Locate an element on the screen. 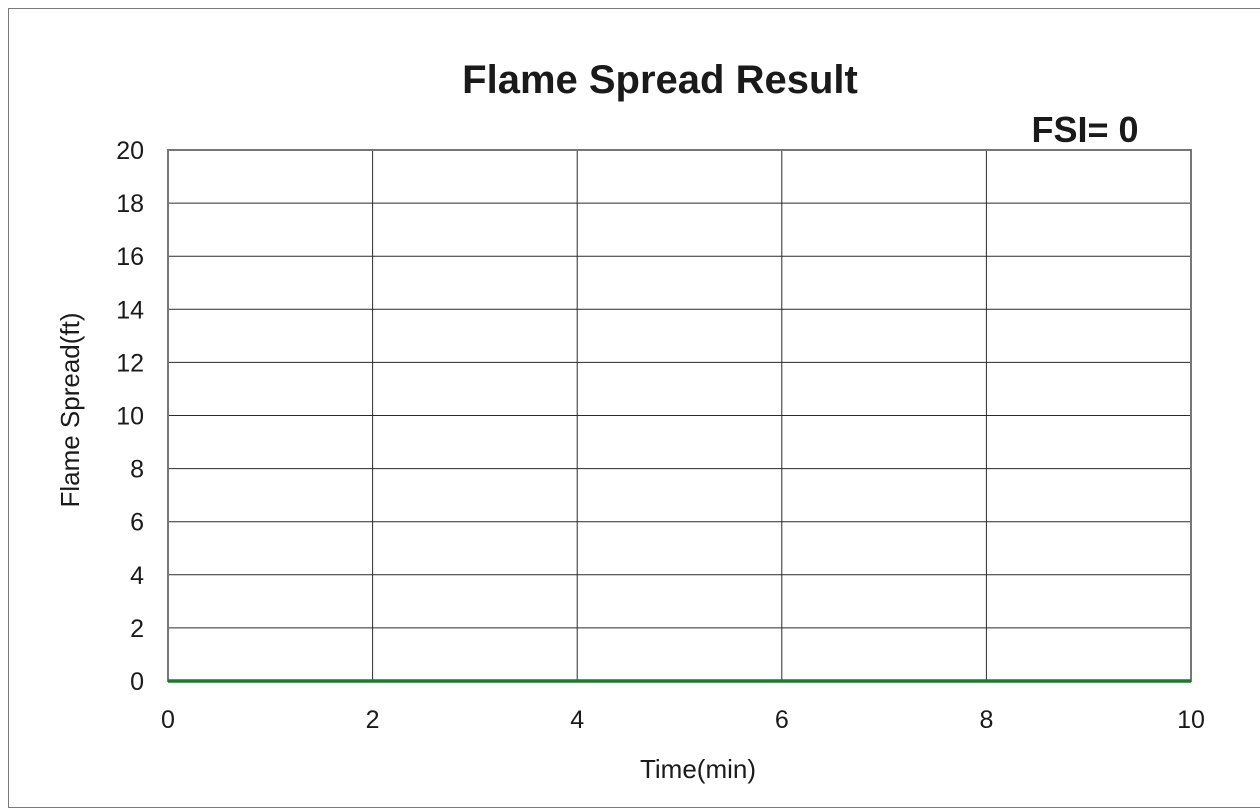  y-tick-label: 0 is located at coordinates (137, 682).